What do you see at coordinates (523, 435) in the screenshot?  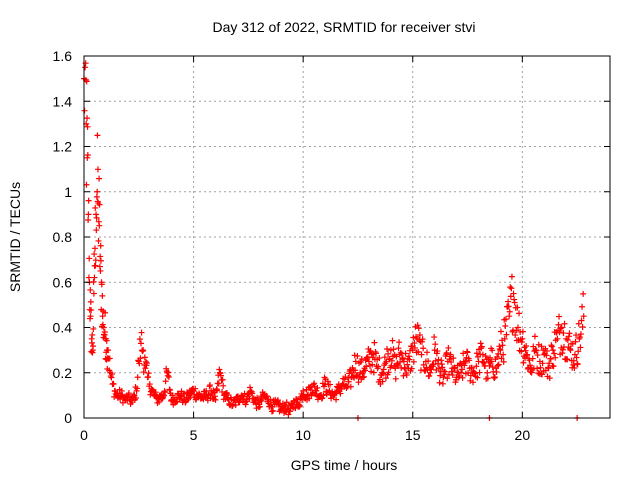 I see `x-tick-label: 20` at bounding box center [523, 435].